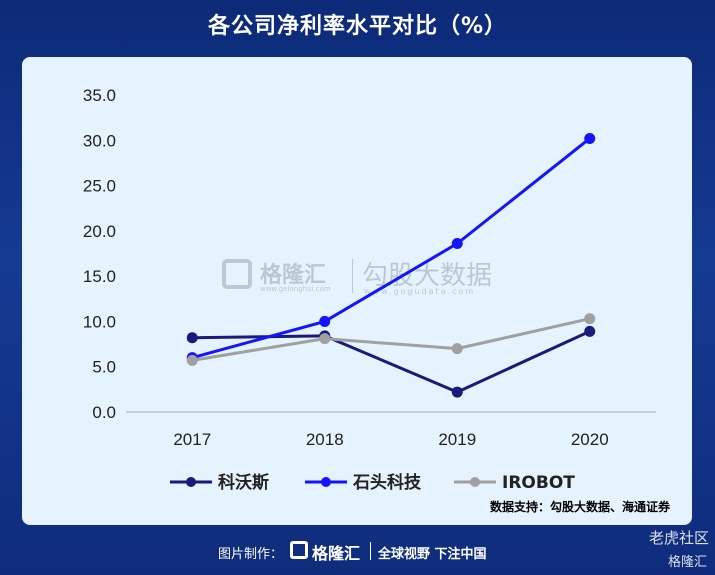 The height and width of the screenshot is (575, 715). I want to click on footer-made-by: 图片制作：, so click(251, 554).